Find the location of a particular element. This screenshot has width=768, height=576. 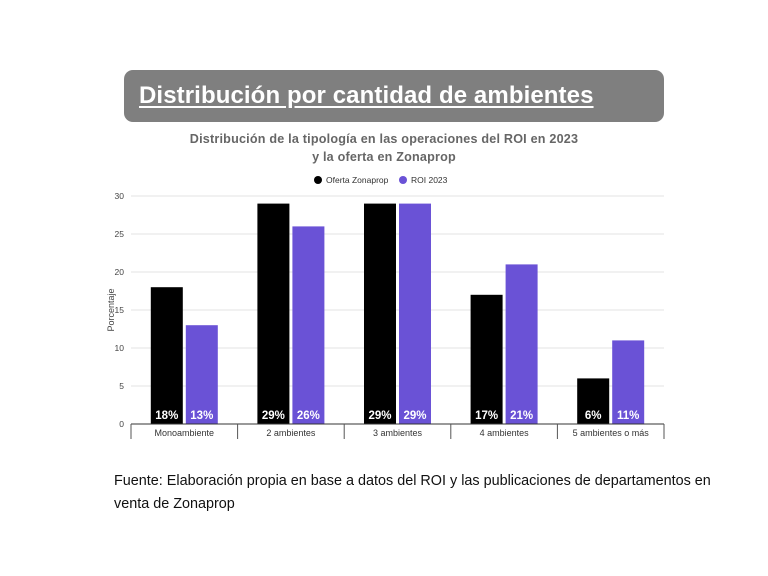

y-tick-label: 10 is located at coordinates (120, 348).